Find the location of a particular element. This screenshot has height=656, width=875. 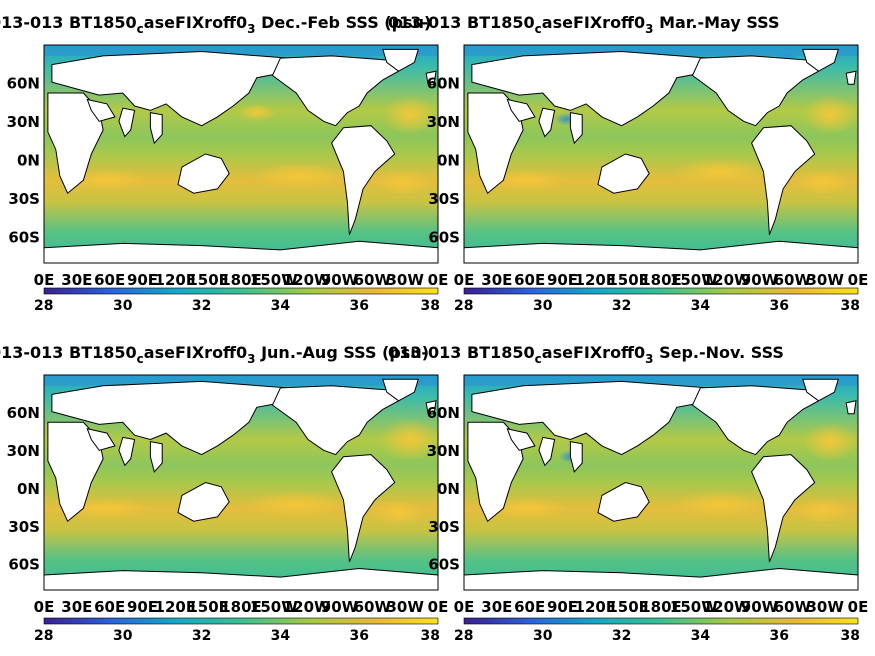

landmass-seasia is located at coordinates (156, 456).